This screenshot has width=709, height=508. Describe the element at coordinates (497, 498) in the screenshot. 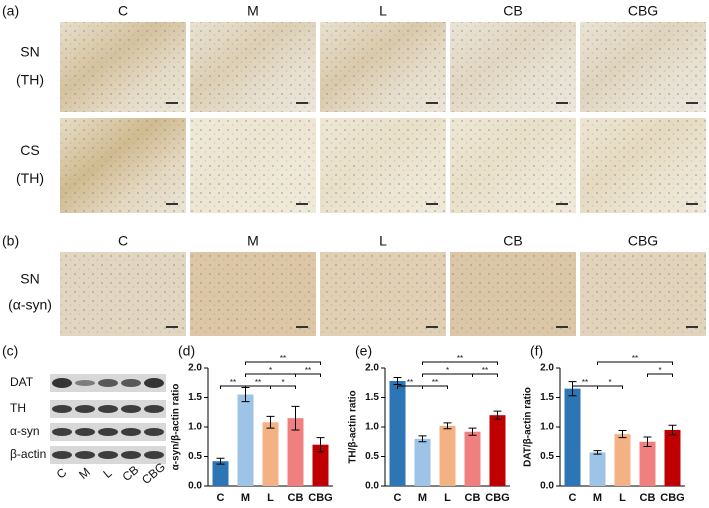

I see `x-tick-label: CBG` at that location.